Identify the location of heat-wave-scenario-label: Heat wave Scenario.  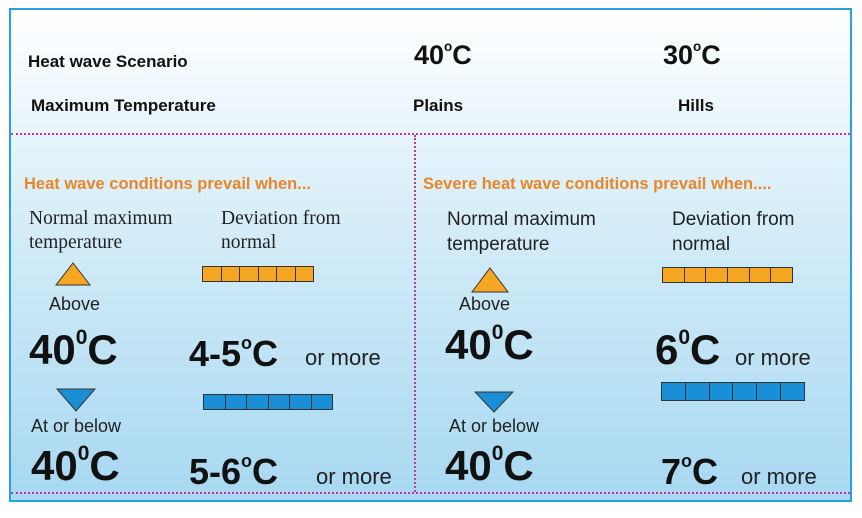
(108, 61).